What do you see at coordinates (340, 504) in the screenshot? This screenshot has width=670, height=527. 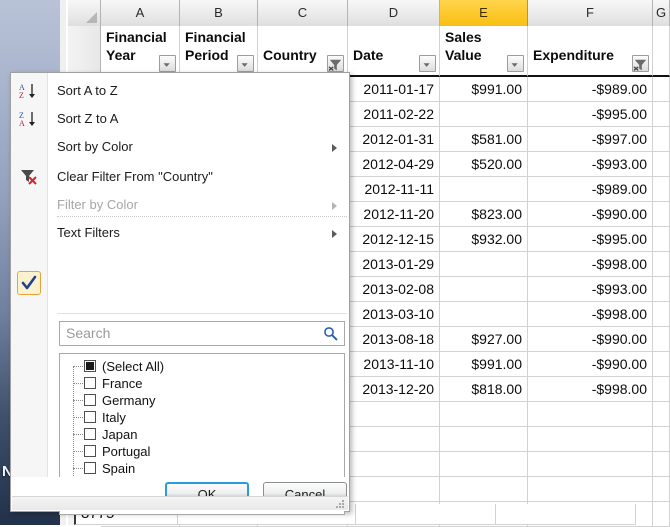 I see `resize-grip-icon` at bounding box center [340, 504].